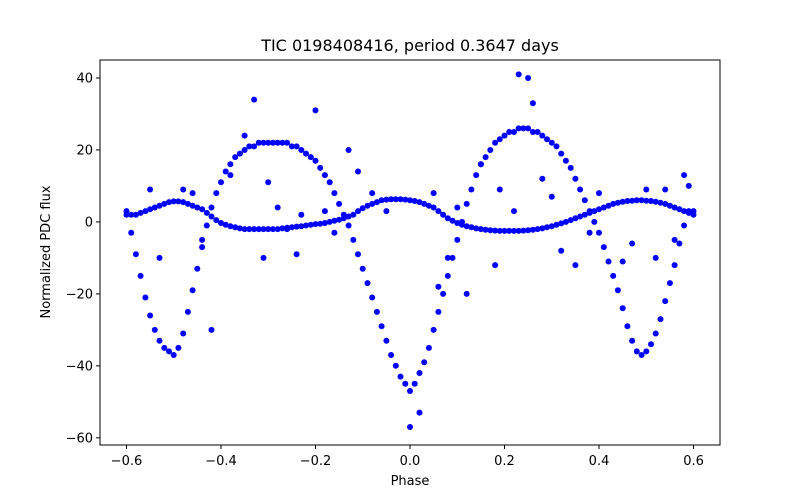 The height and width of the screenshot is (500, 800). What do you see at coordinates (89, 222) in the screenshot?
I see `y-tick-label: 0` at bounding box center [89, 222].